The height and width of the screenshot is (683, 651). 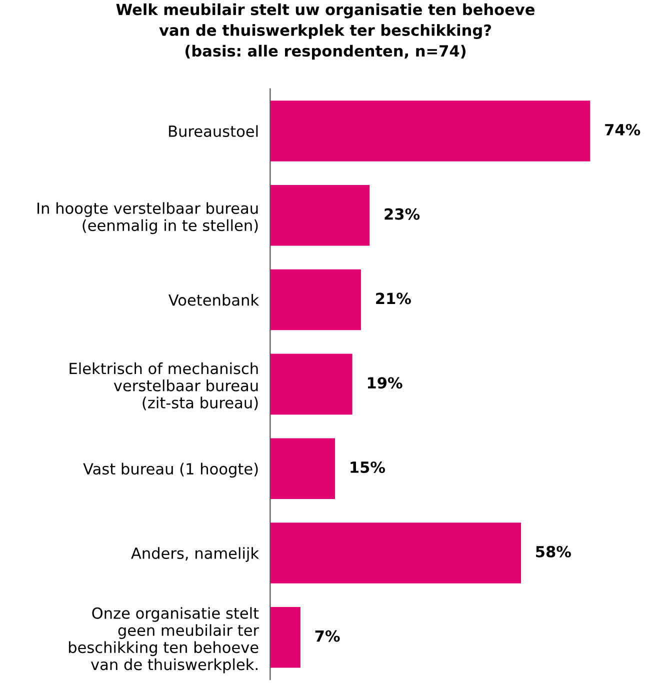 What do you see at coordinates (327, 636) in the screenshot?
I see `data-label: 7%` at bounding box center [327, 636].